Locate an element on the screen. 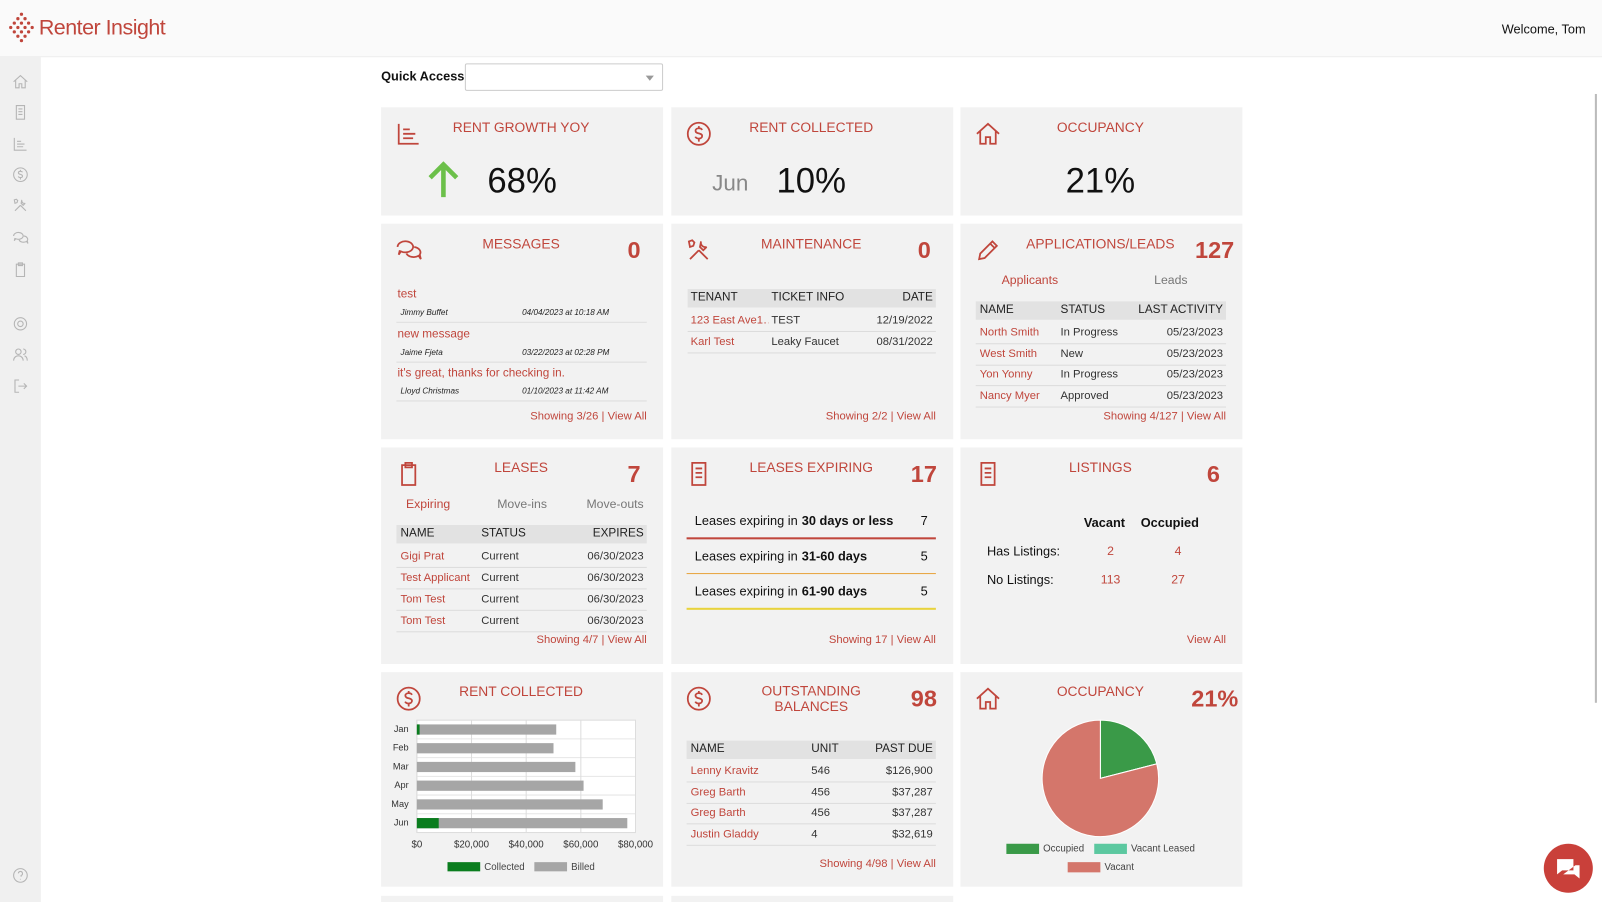 This screenshot has width=1602, height=902. table-cell: Nancy Myer is located at coordinates (1009, 396).